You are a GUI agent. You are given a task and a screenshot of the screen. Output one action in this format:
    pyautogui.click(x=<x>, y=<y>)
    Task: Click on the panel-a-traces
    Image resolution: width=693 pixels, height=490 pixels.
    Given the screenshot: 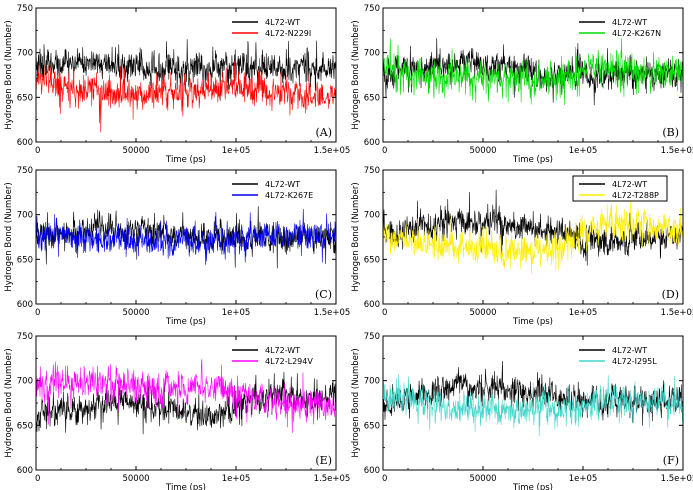 What is the action you would take?
    pyautogui.click(x=186, y=86)
    